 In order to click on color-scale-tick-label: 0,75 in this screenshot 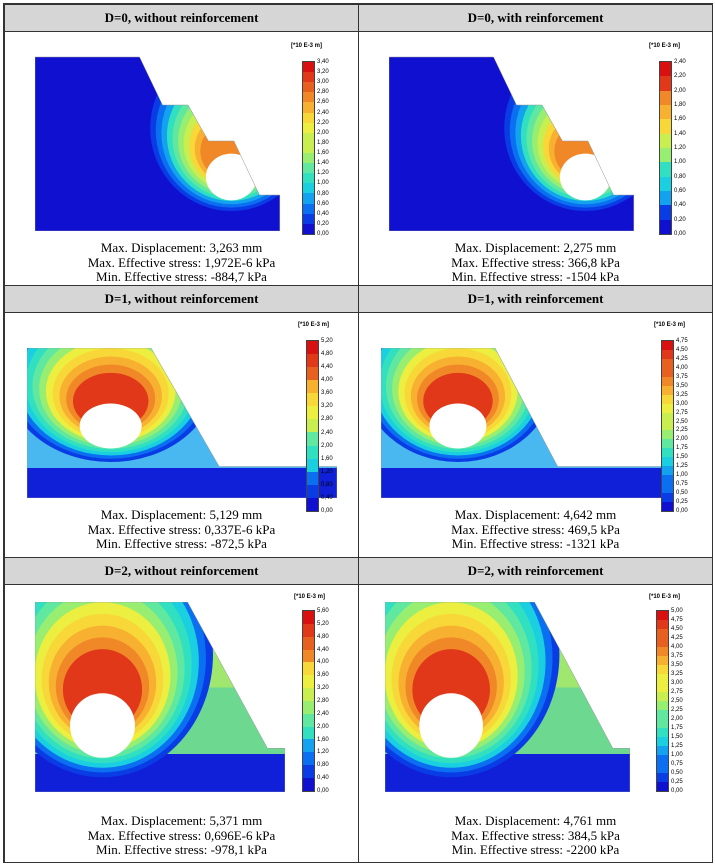, I will do `click(677, 764)`.